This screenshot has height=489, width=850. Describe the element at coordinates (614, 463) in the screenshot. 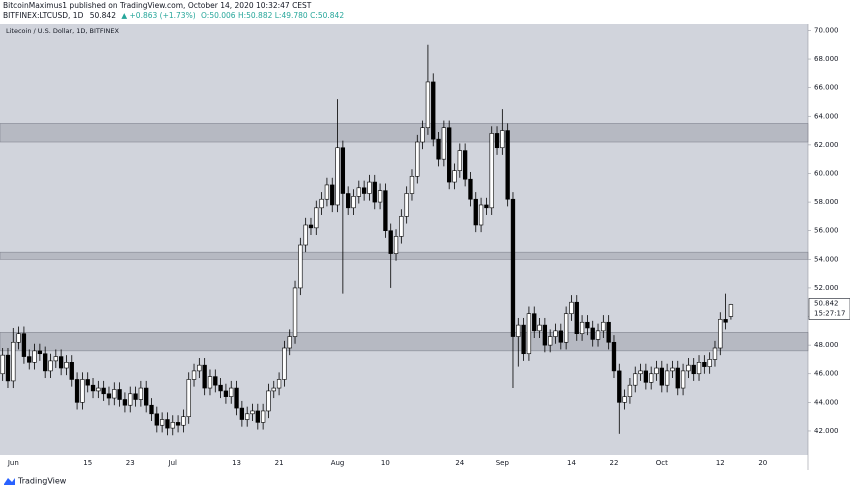

I see `x-tick-label: 22` at that location.